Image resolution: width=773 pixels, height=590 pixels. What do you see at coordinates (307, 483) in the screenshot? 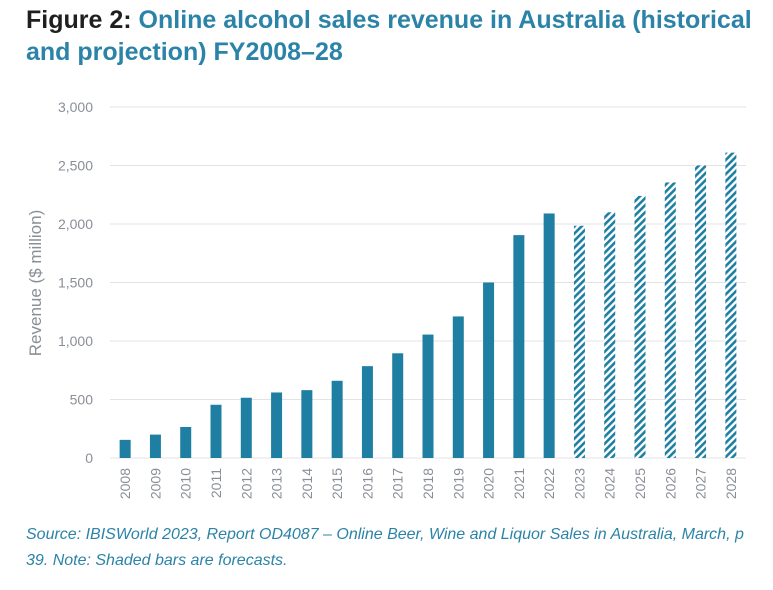
I see `x-tick-label: 2014` at bounding box center [307, 483].